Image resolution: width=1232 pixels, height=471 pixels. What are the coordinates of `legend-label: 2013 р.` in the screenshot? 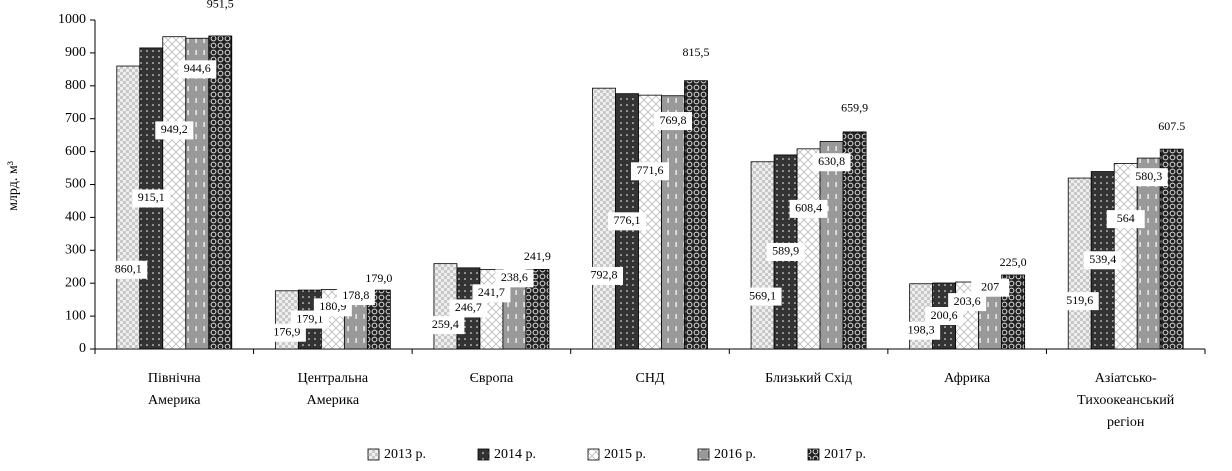 It's located at (405, 454).